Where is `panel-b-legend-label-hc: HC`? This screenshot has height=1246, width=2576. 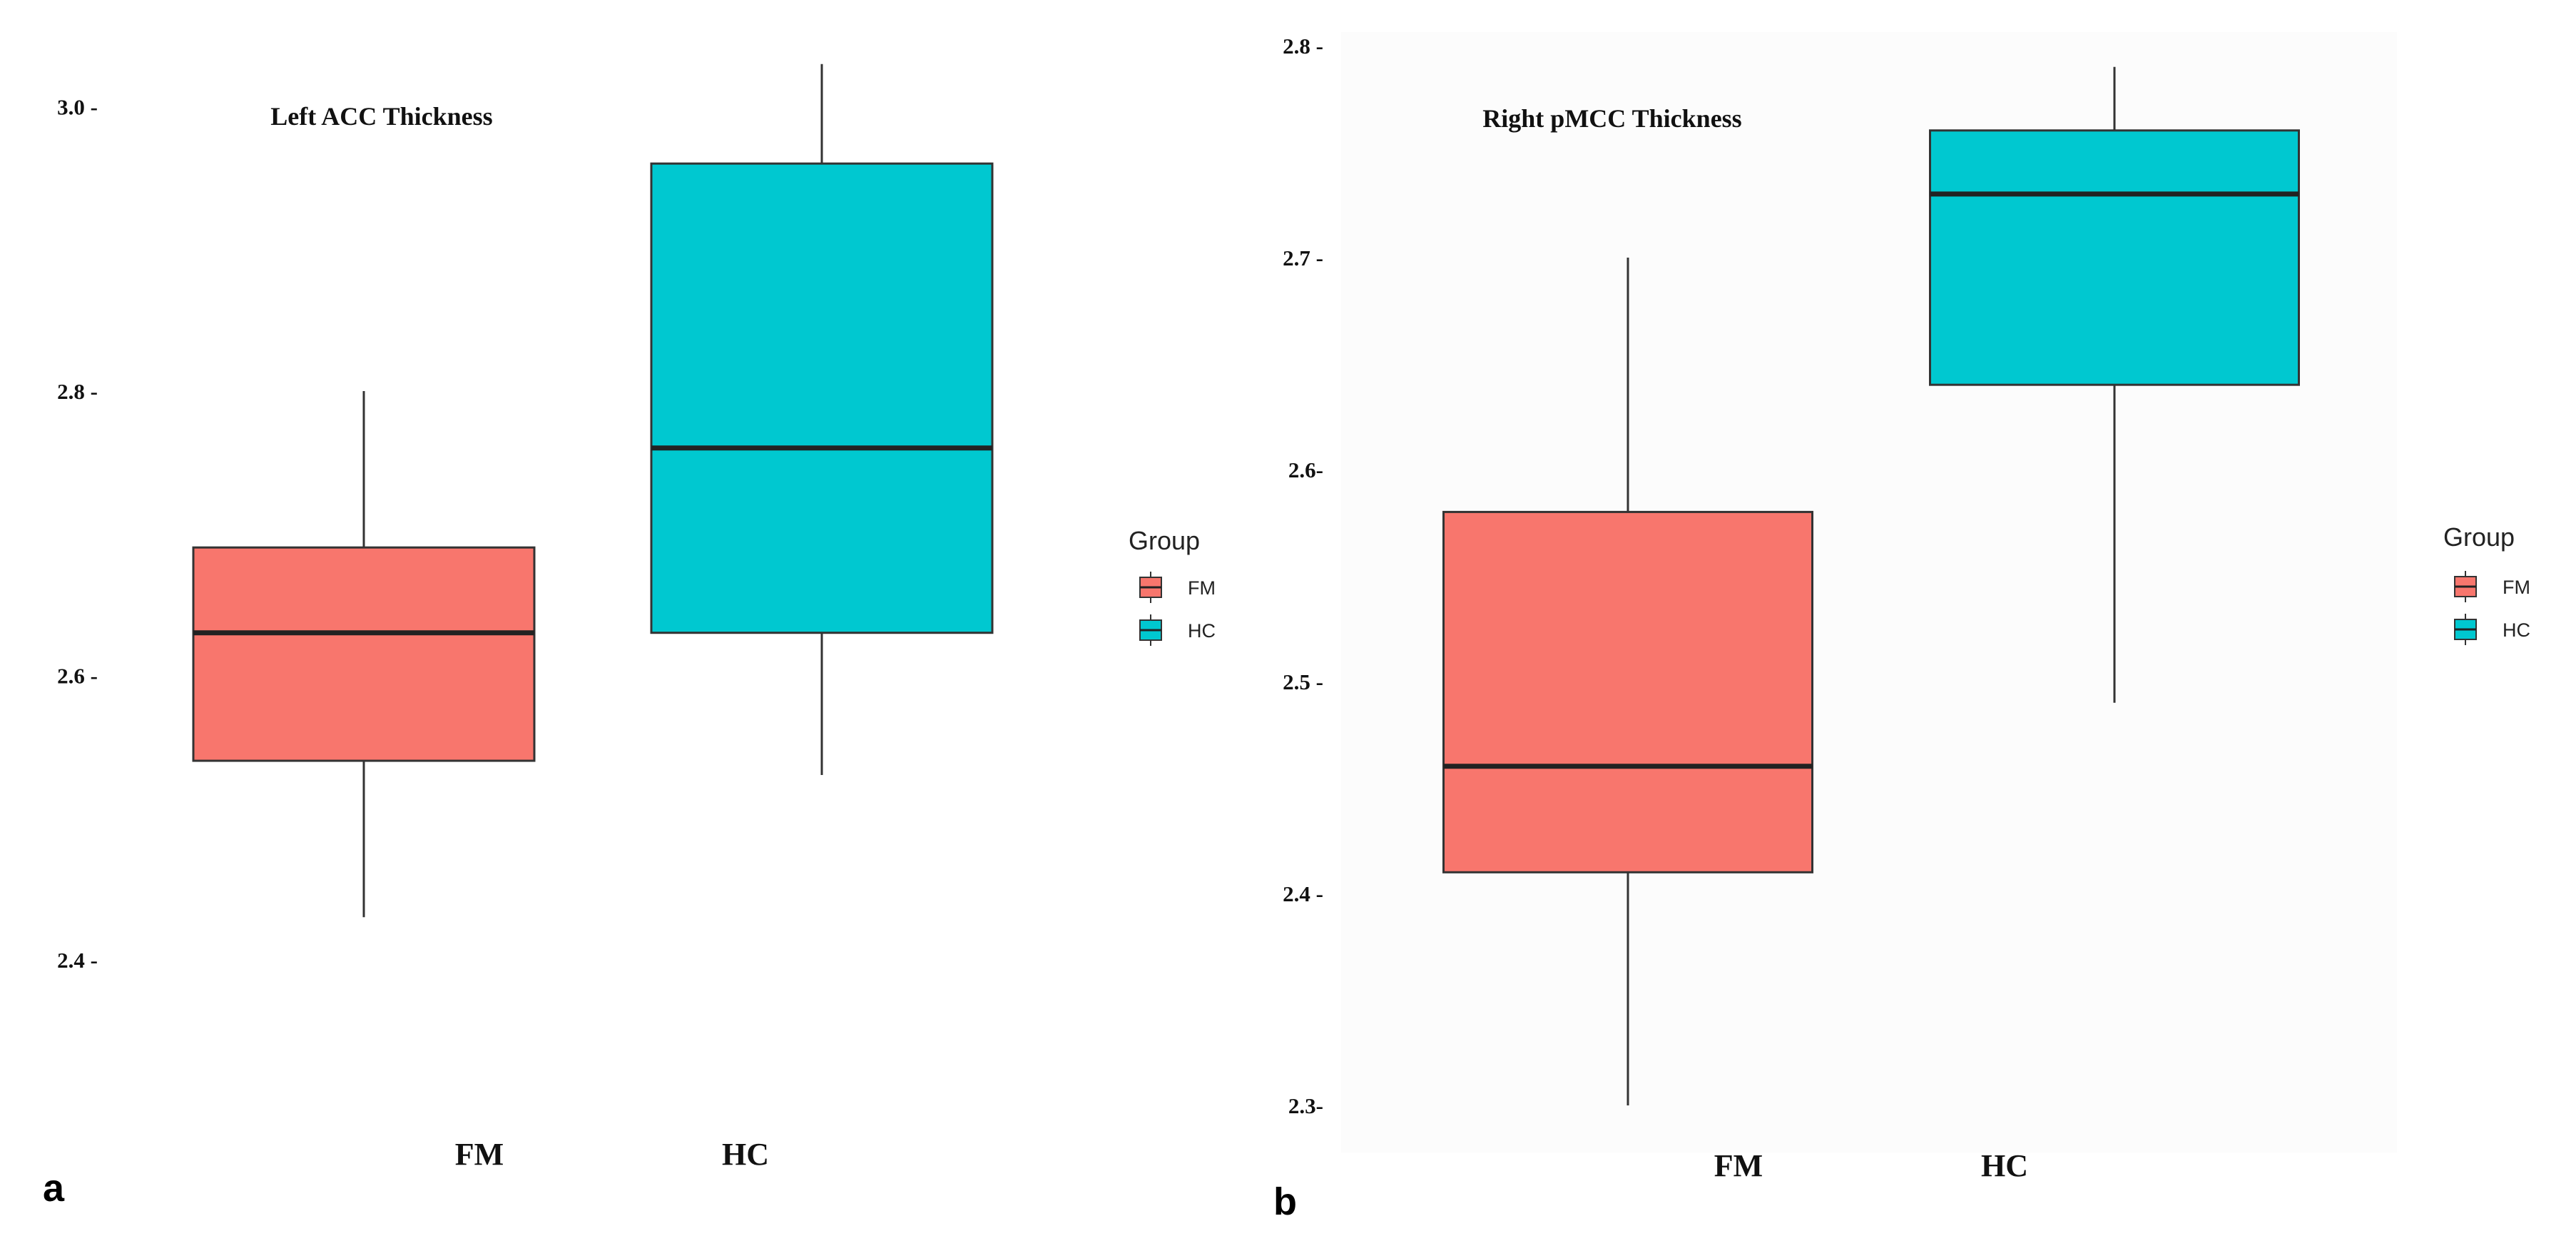
panel-b-legend-label-hc: HC is located at coordinates (2516, 630).